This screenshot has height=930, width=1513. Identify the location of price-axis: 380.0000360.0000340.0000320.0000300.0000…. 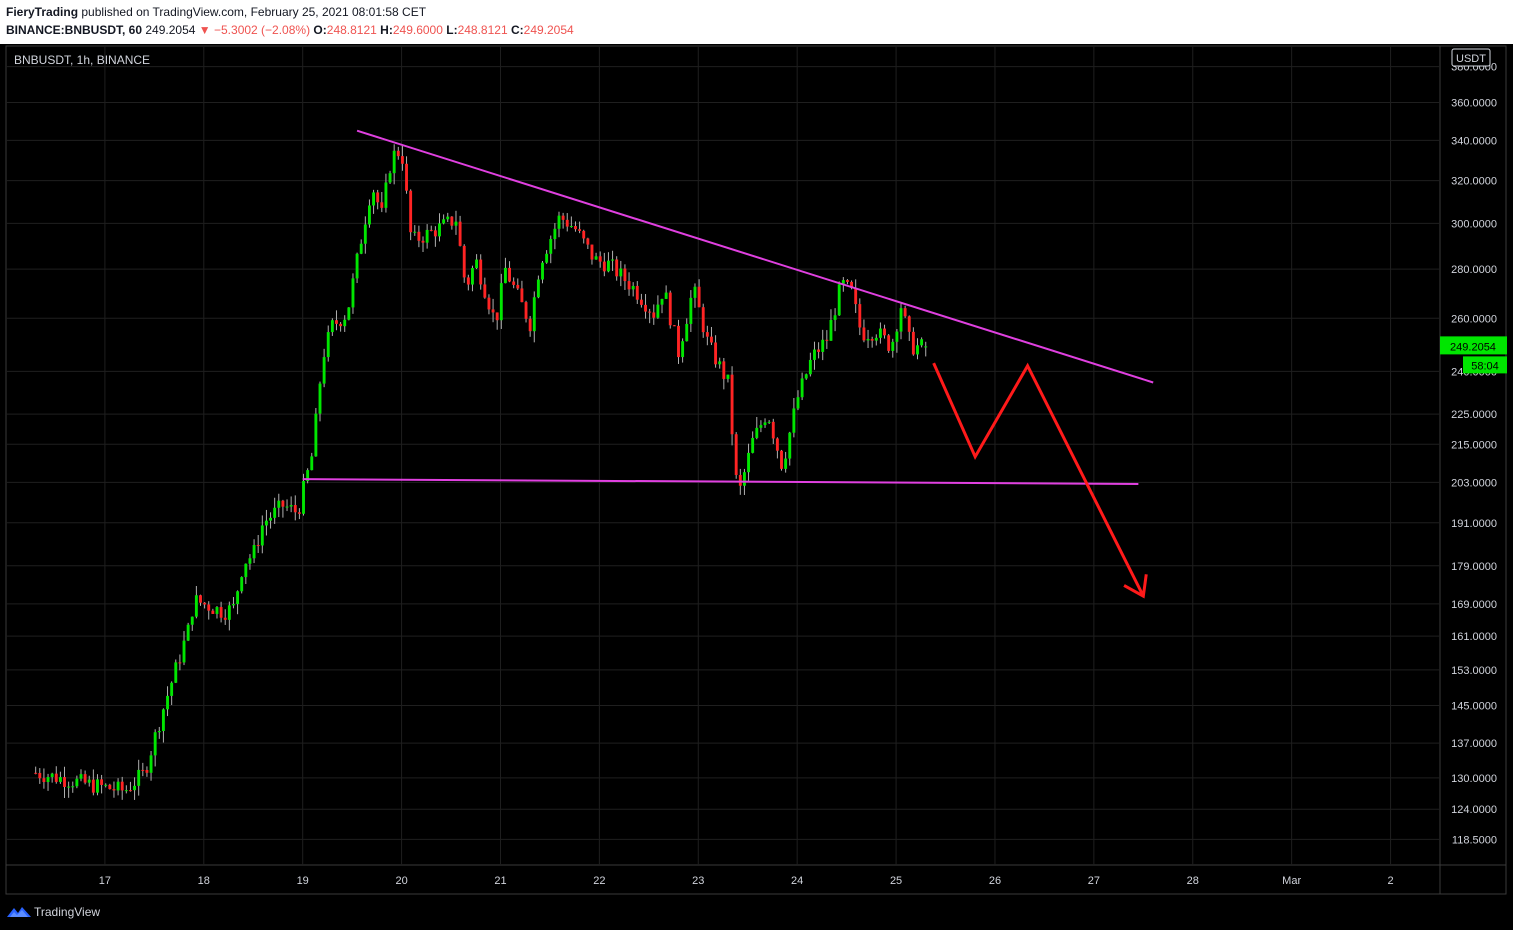
(1474, 454).